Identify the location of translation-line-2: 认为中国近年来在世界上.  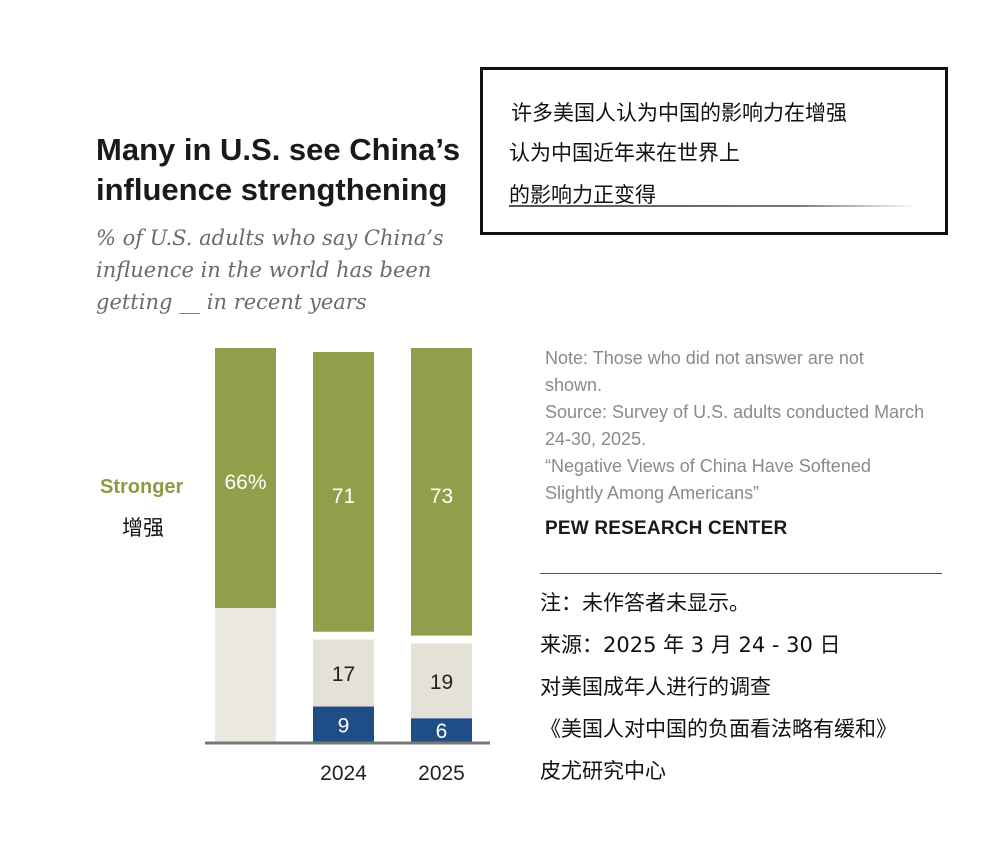
(624, 153).